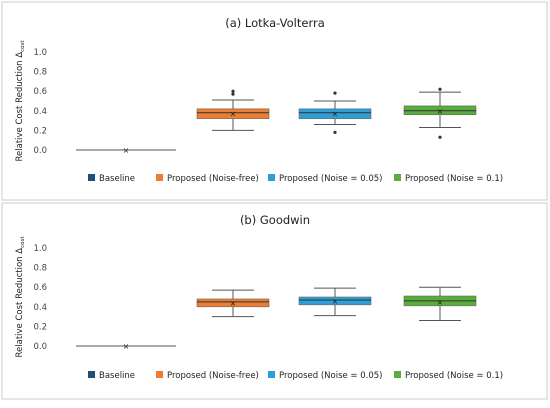 The image size is (550, 408). Describe the element at coordinates (275, 23) in the screenshot. I see `chart-title: (a) Lotka-Volterra` at that location.